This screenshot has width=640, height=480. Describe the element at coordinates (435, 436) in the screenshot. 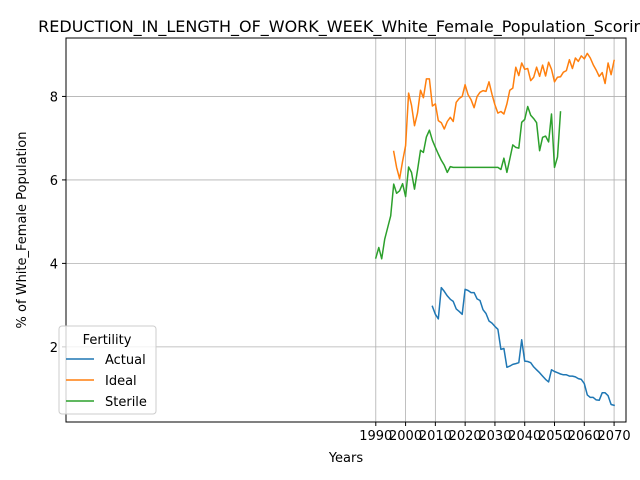

I see `x-tick-label: 2010` at that location.